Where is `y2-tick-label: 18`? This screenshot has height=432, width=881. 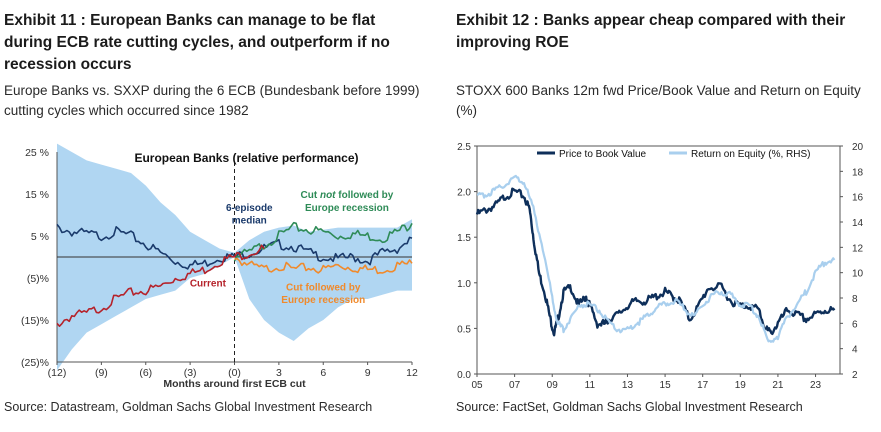 y2-tick-label: 18 is located at coordinates (858, 172).